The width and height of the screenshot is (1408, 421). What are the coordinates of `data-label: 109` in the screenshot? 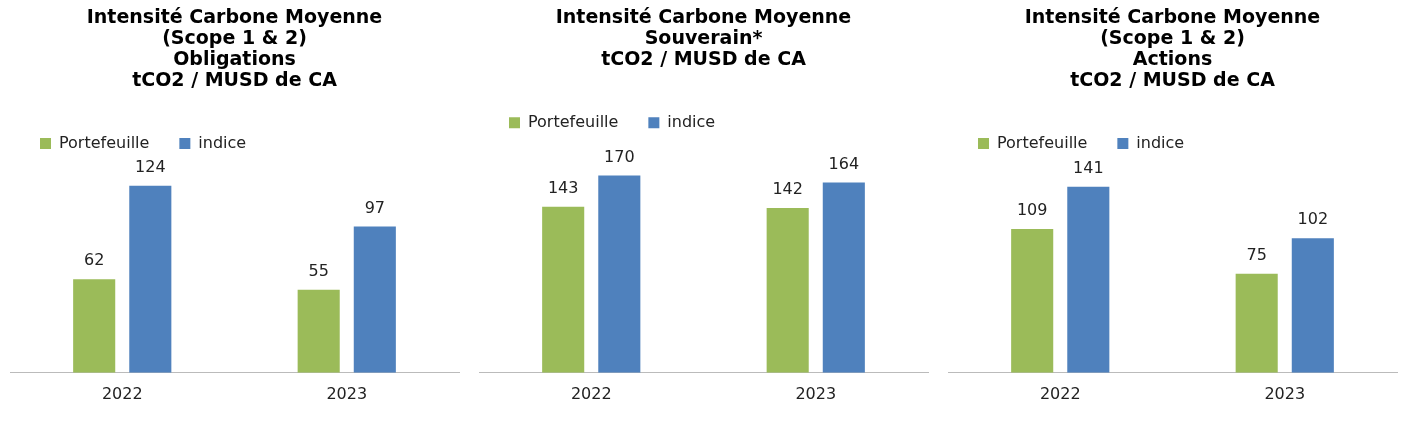 It's located at (1032, 210).